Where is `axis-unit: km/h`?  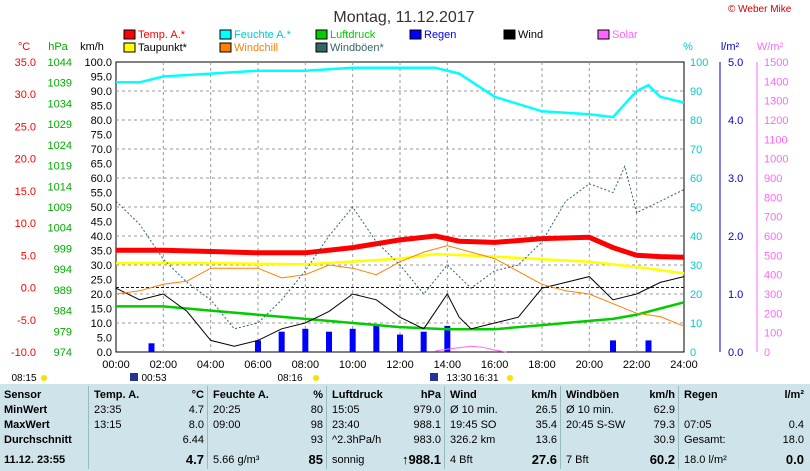
axis-unit: km/h is located at coordinates (92, 47).